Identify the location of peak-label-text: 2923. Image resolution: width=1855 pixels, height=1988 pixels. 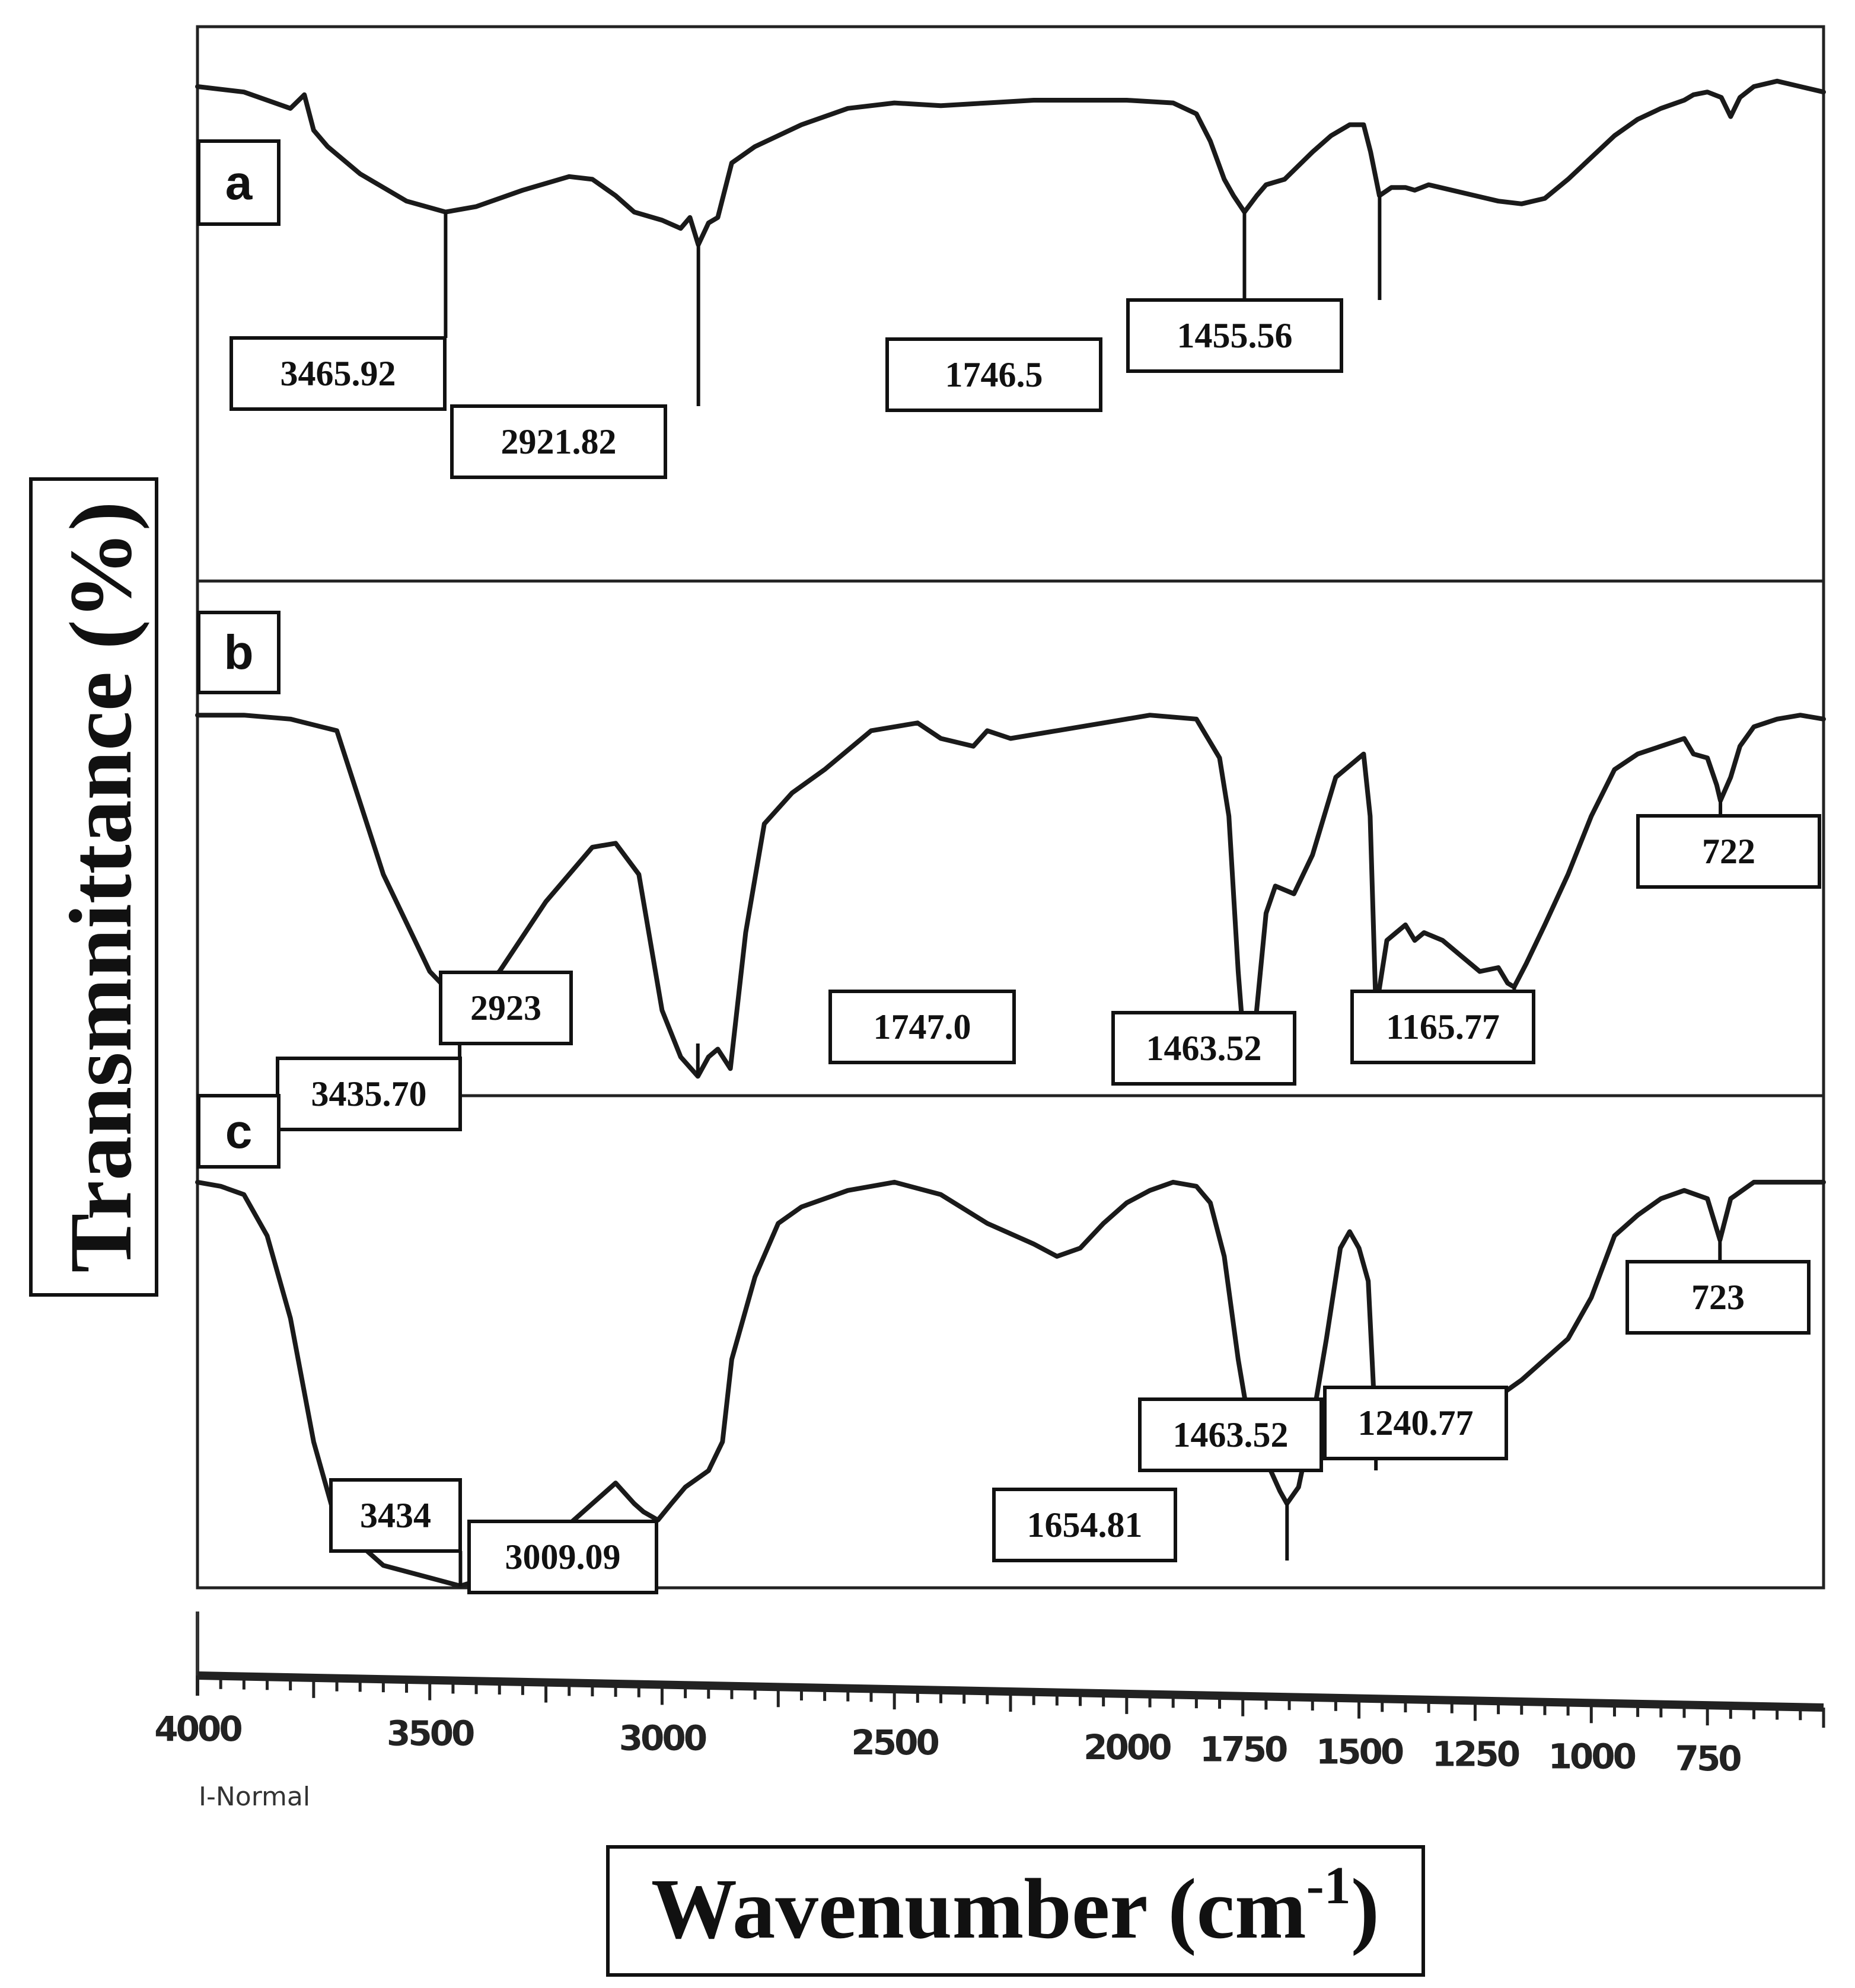
(505, 1008).